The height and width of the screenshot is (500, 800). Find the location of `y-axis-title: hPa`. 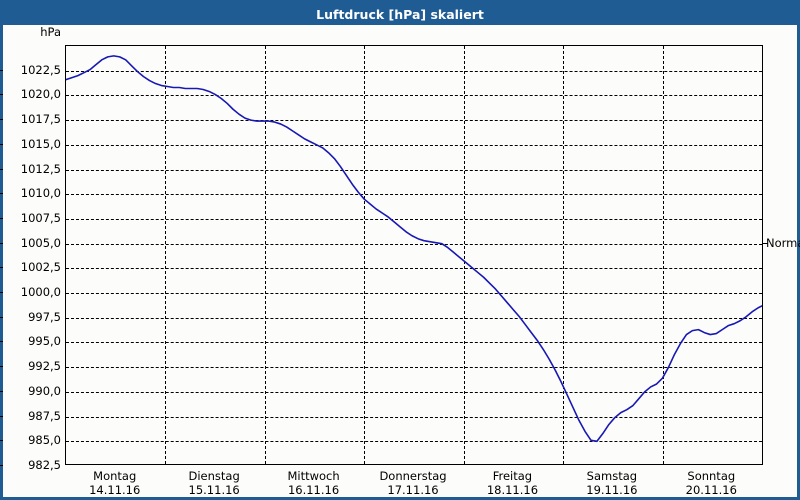

y-axis-title: hPa is located at coordinates (50, 32).